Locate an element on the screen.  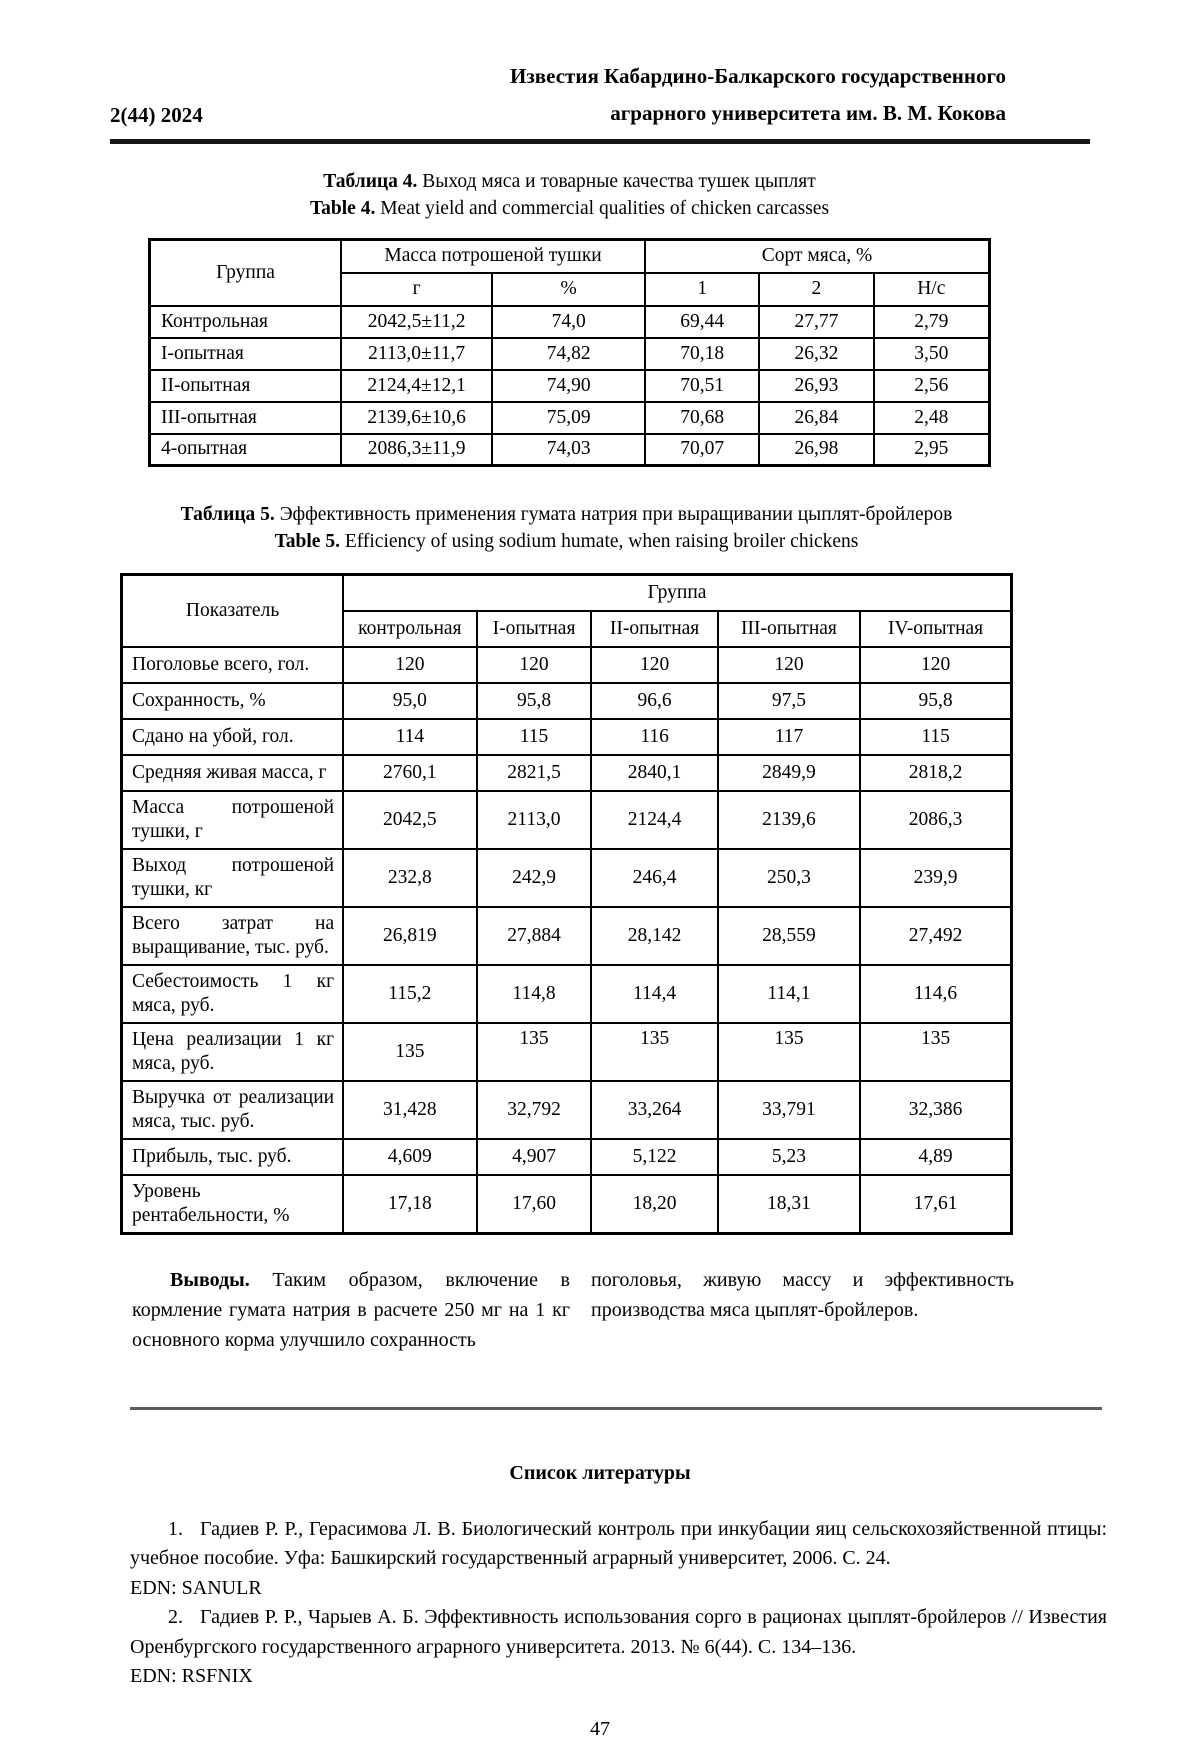
table5-cell: 97,5 is located at coordinates (789, 700).